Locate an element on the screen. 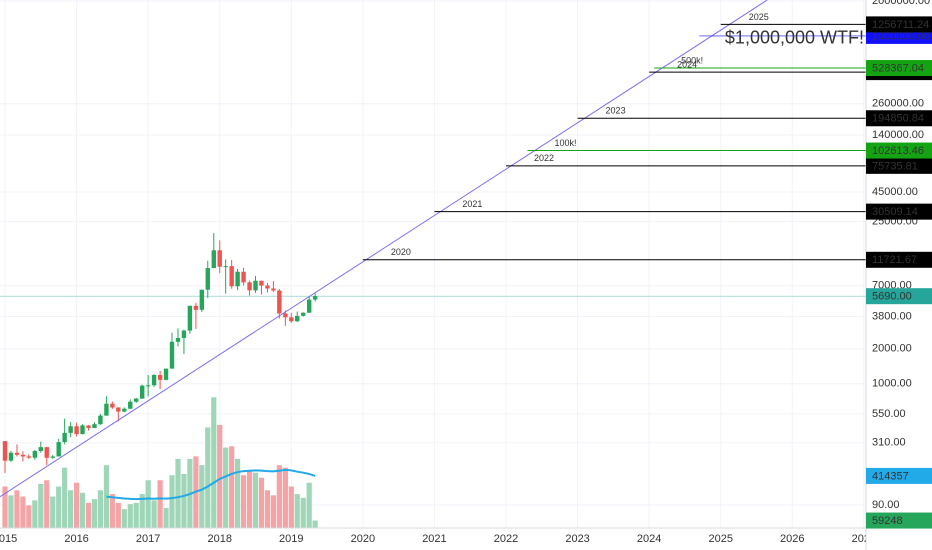 Image resolution: width=932 pixels, height=550 pixels. level-label: 2021 is located at coordinates (472, 204).